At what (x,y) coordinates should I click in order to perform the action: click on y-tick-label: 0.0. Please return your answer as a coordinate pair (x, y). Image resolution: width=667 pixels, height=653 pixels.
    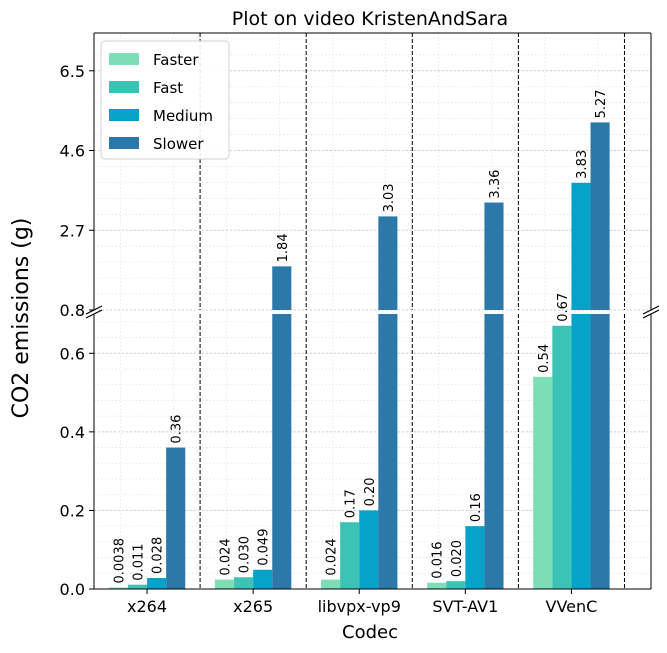
    Looking at the image, I should click on (72, 589).